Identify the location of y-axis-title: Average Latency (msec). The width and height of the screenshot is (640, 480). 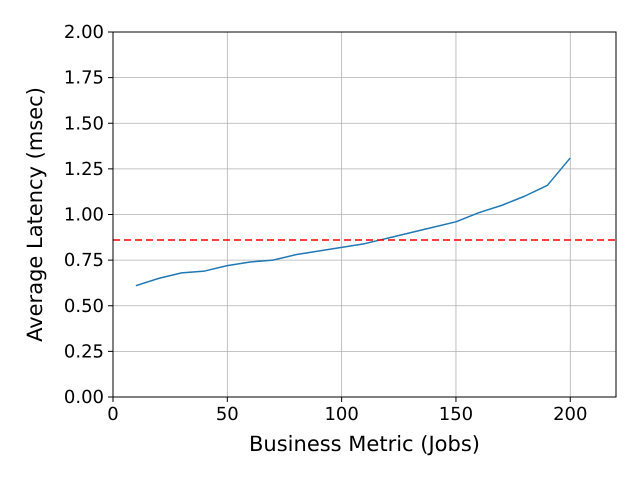
(35, 214).